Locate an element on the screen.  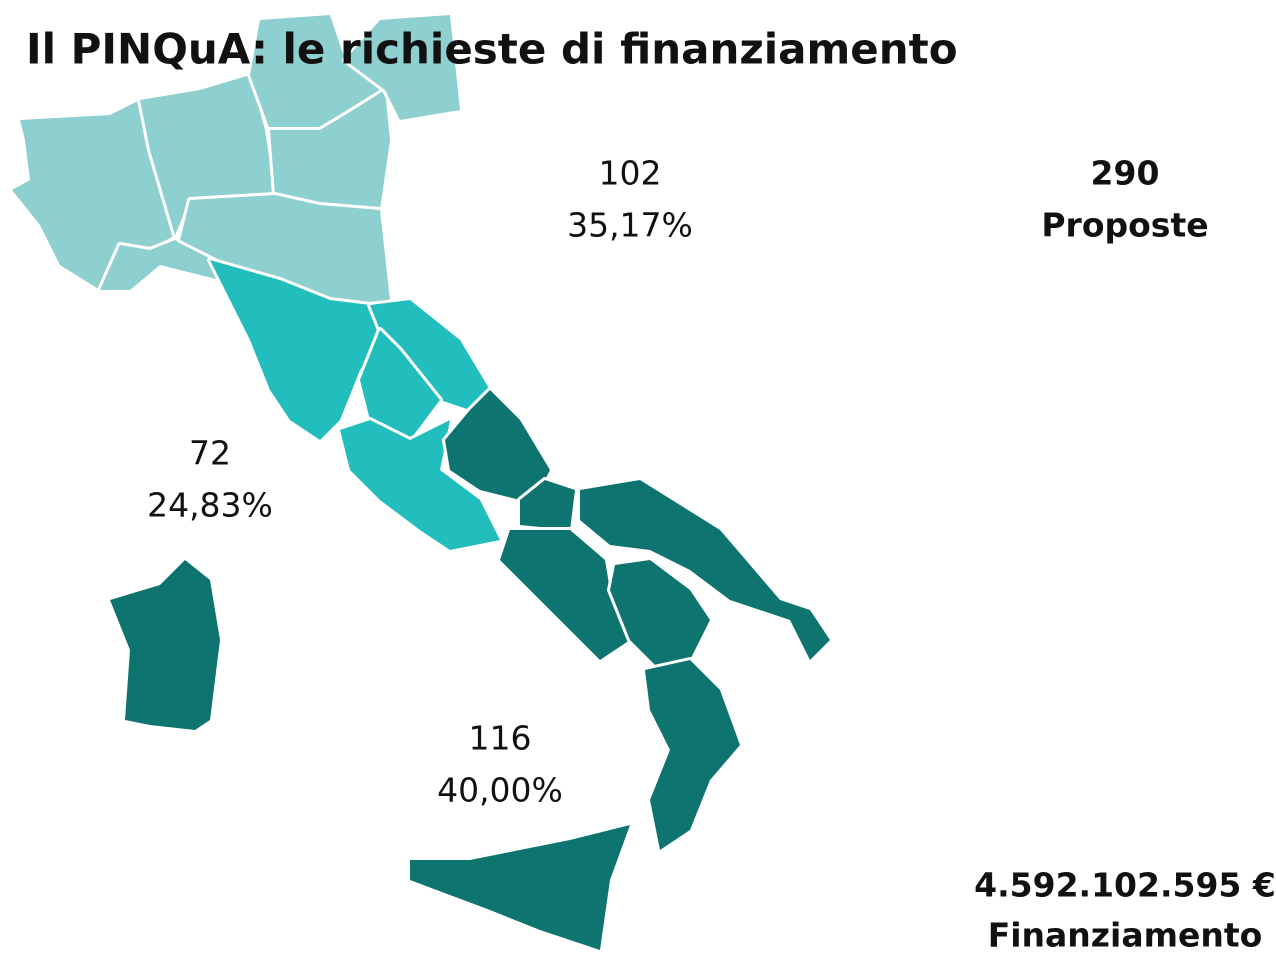
area-count: 72 is located at coordinates (210, 453).